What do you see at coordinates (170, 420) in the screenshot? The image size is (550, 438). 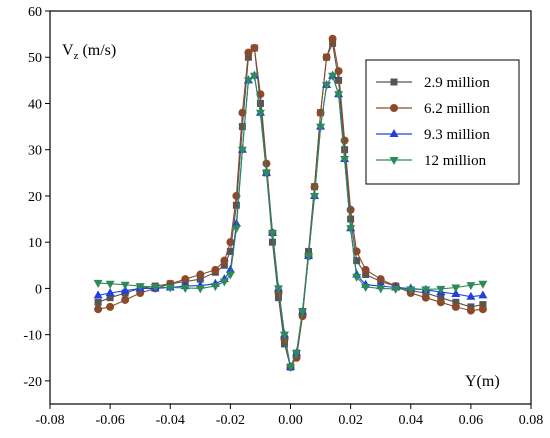 I see `x-tick-label: -0.04` at bounding box center [170, 420].